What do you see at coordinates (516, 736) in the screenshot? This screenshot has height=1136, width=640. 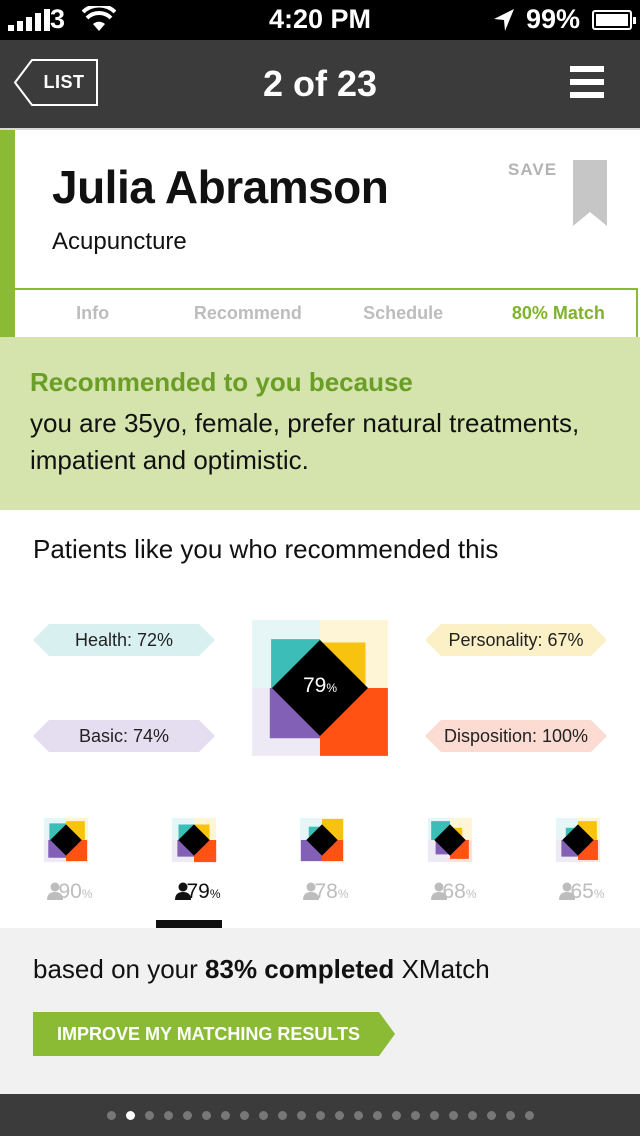 I see `disposition-label: Disposition: 100%` at bounding box center [516, 736].